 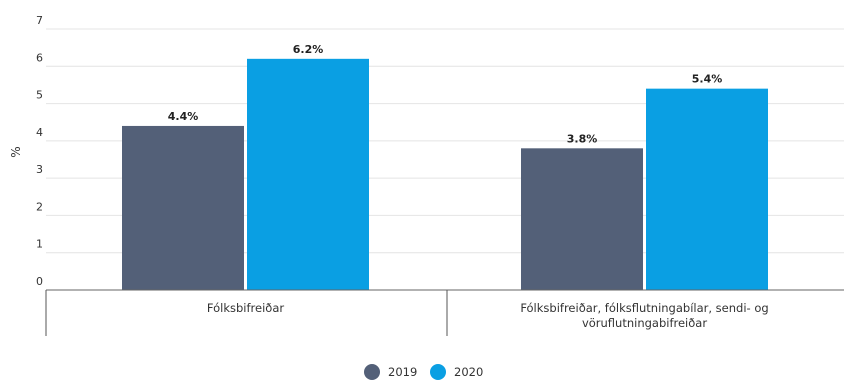 I want to click on y-tick-label: 5, so click(x=39, y=95).